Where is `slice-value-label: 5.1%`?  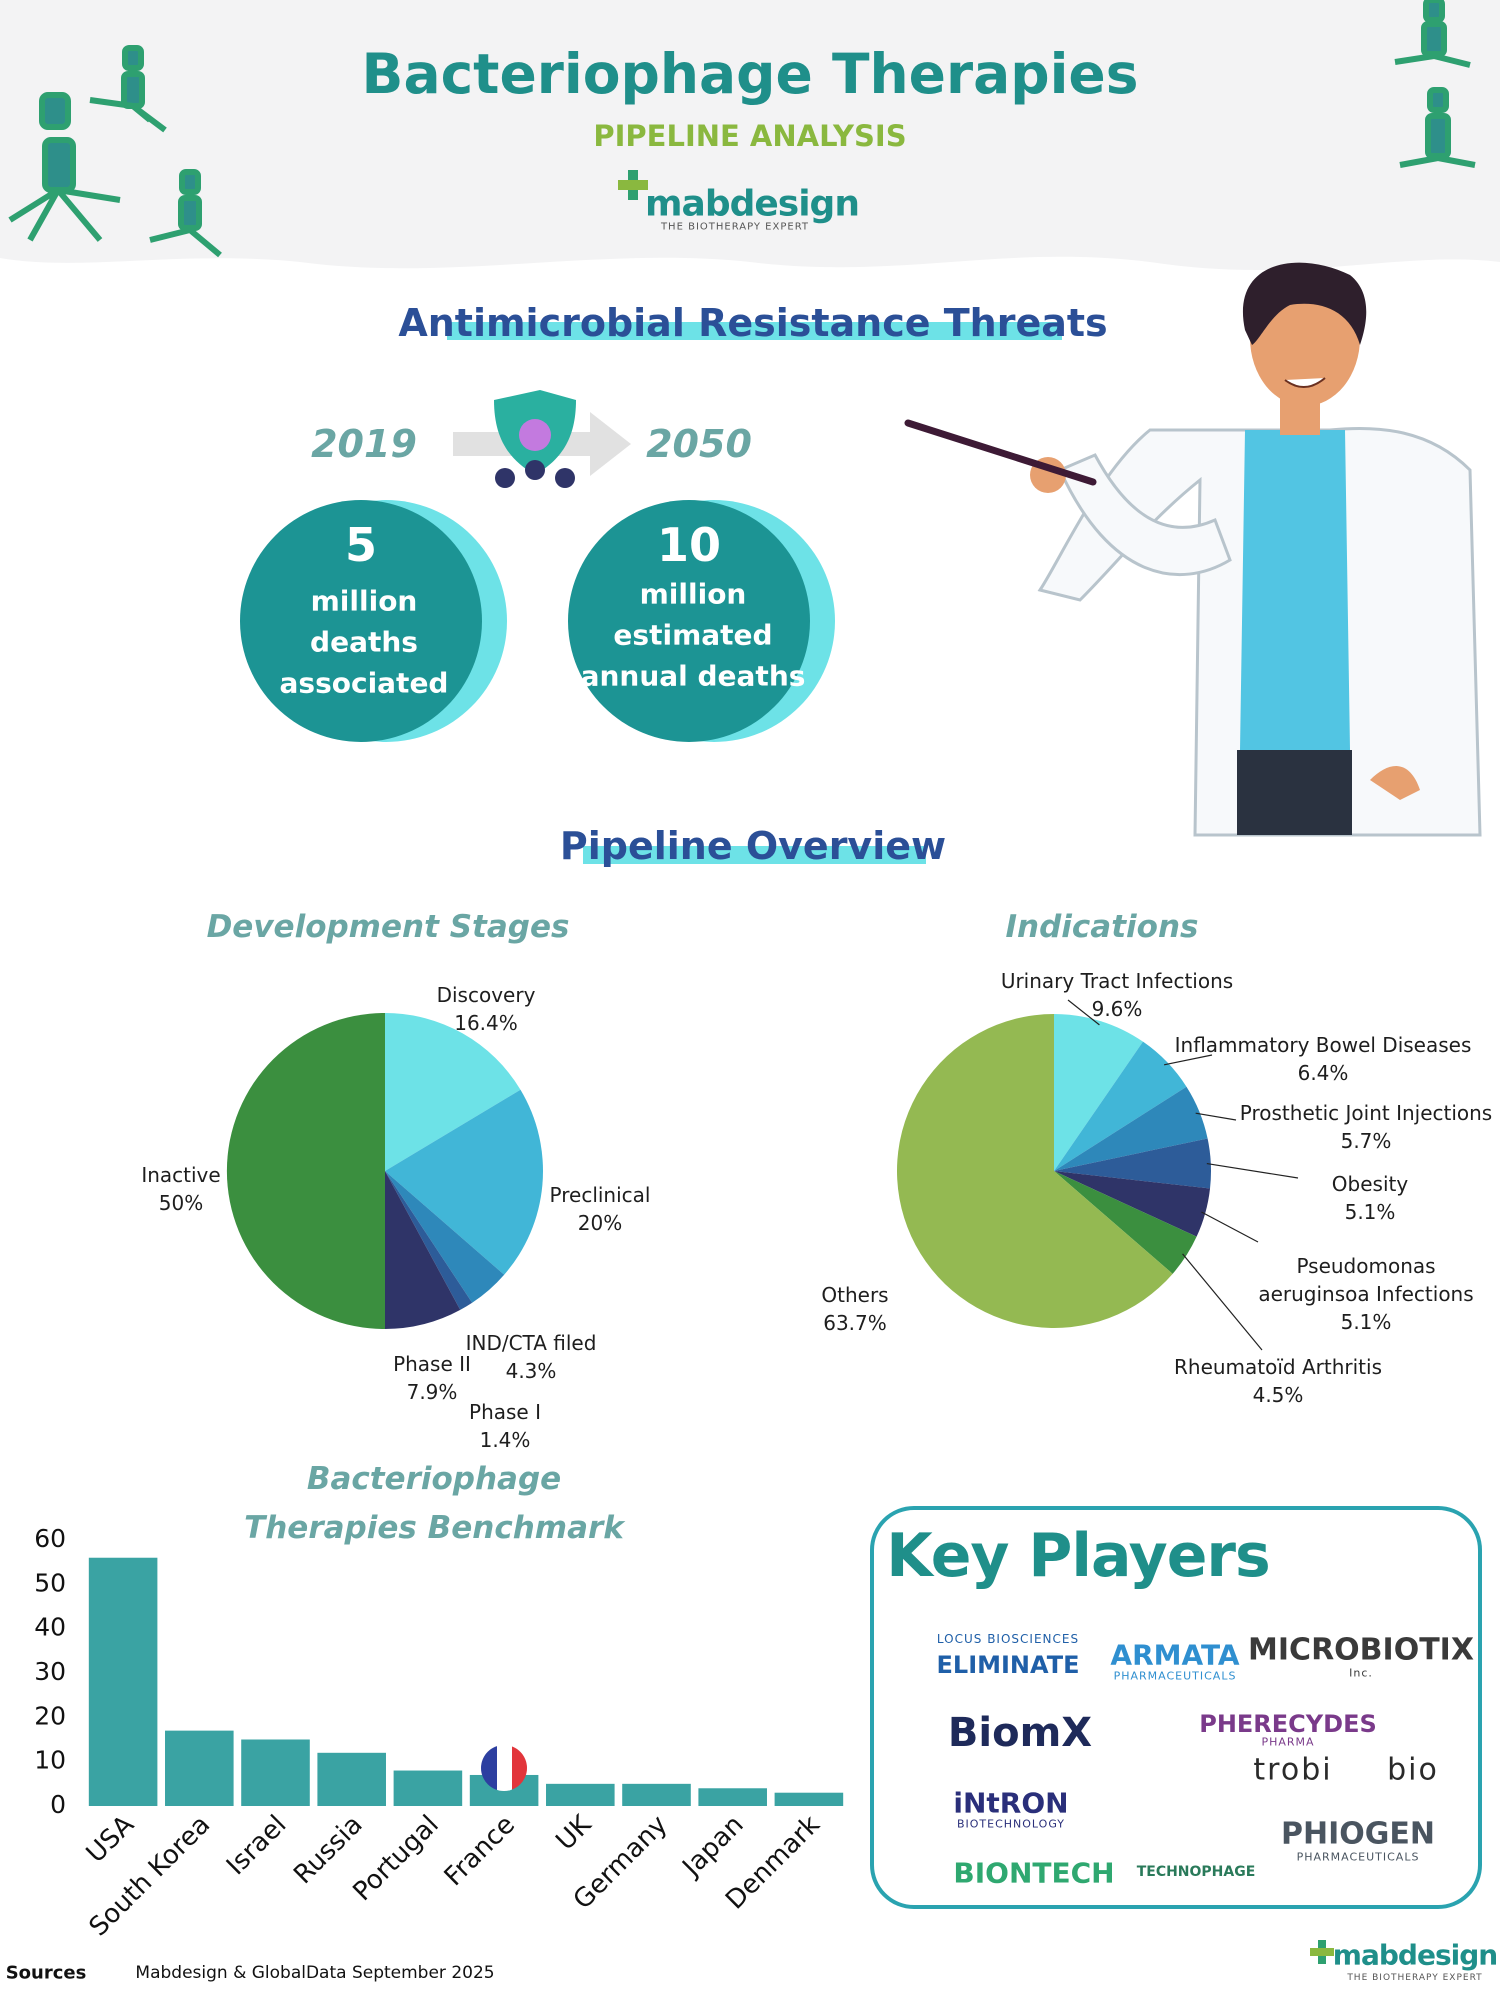 slice-value-label: 5.1% is located at coordinates (1370, 1212).